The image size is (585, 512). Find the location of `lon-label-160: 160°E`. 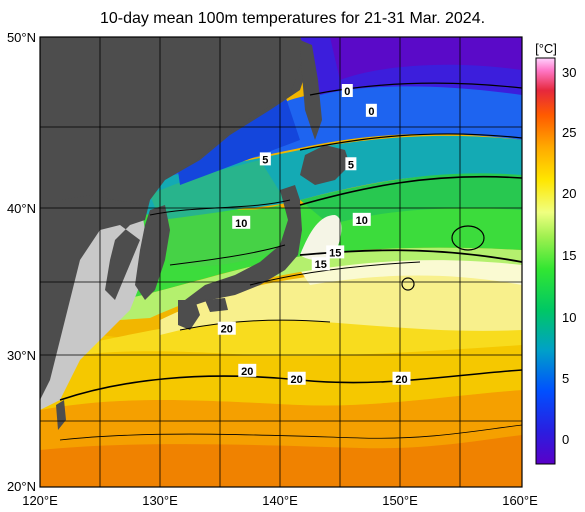

lon-label-160: 160°E is located at coordinates (520, 500).